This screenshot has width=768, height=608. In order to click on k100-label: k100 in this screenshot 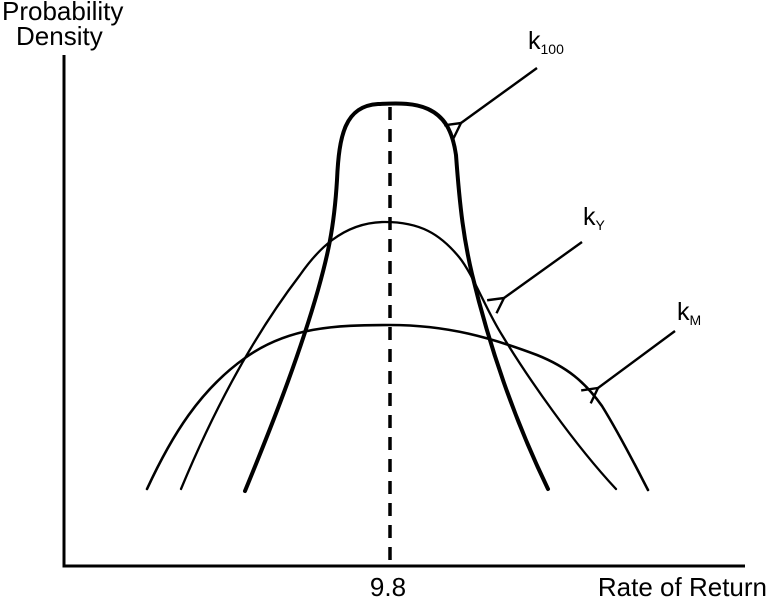, I will do `click(546, 42)`.